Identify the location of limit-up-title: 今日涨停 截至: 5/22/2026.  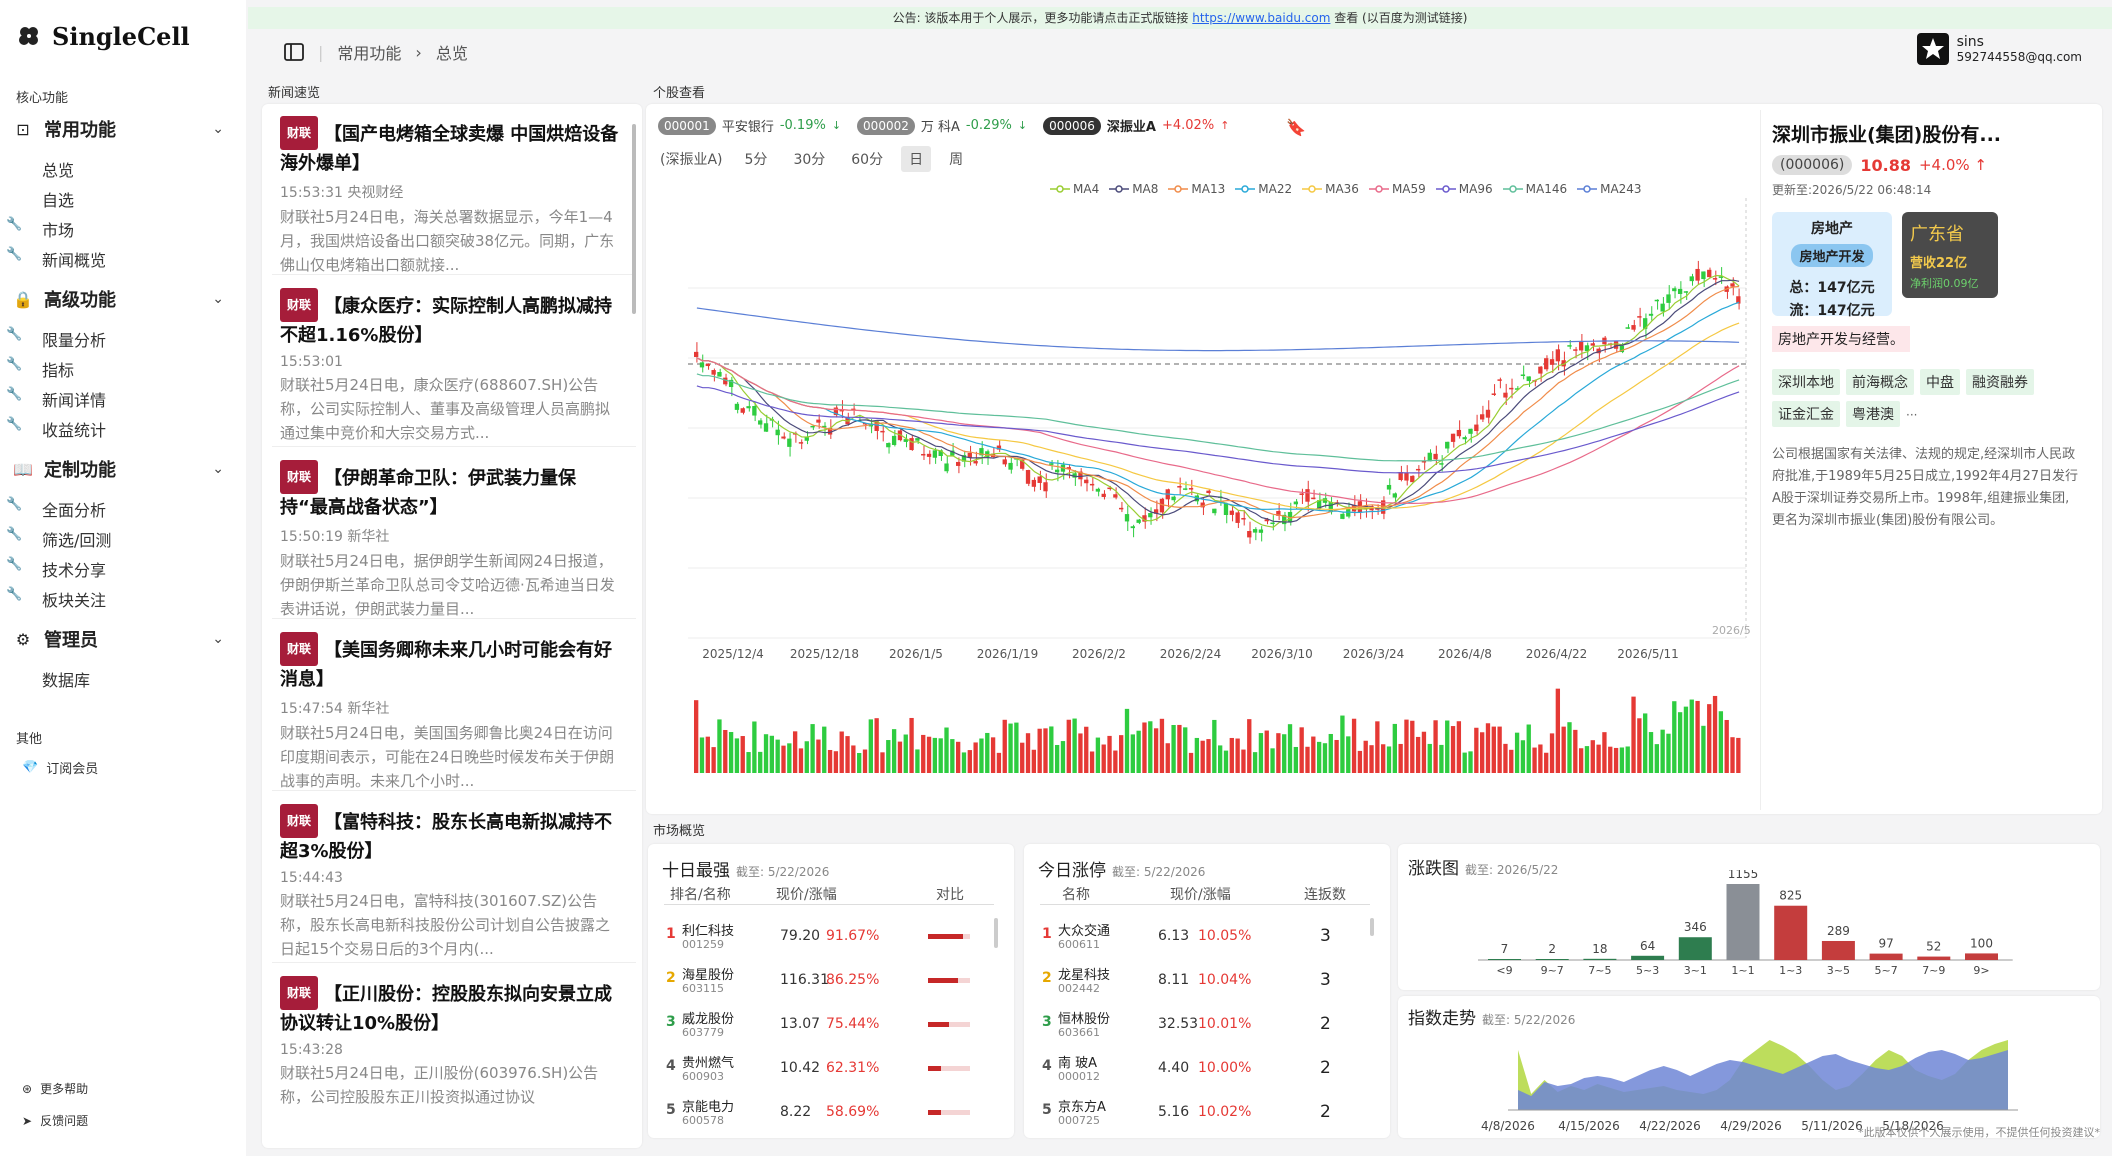
(1122, 871).